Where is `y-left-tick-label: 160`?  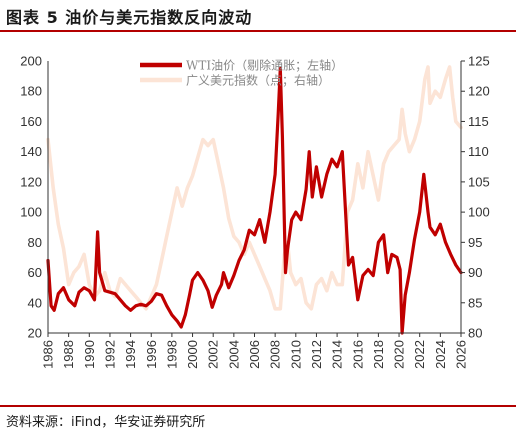 y-left-tick-label: 160 is located at coordinates (31, 121).